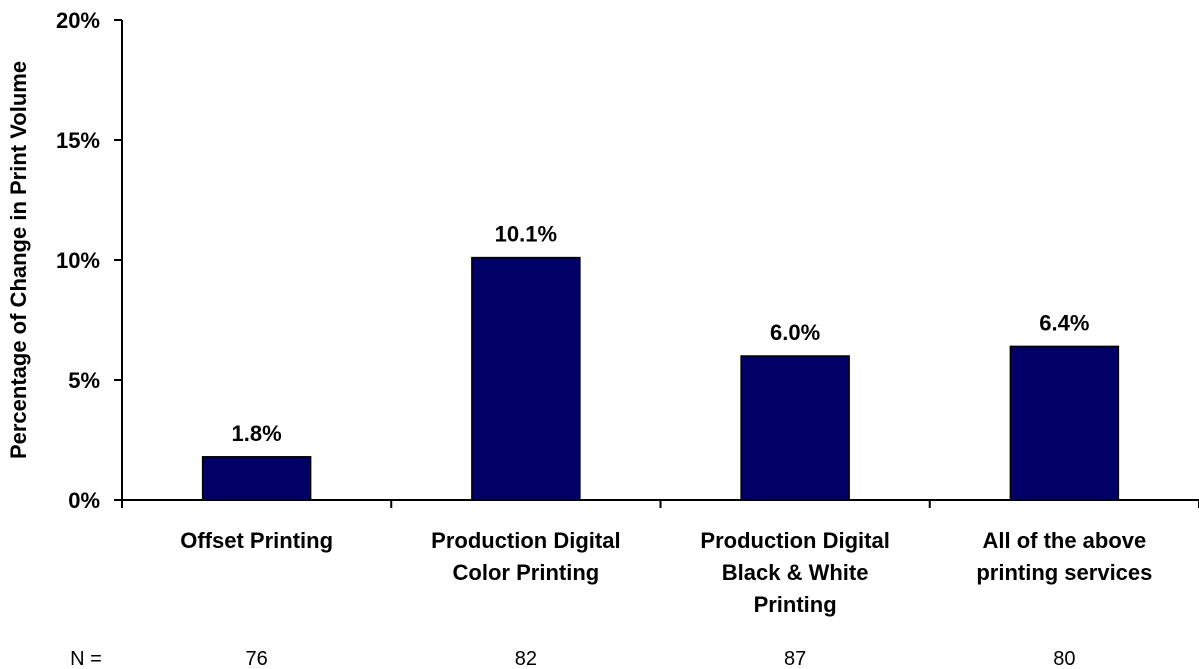  I want to click on y-tick-label: 15%, so click(78, 140).